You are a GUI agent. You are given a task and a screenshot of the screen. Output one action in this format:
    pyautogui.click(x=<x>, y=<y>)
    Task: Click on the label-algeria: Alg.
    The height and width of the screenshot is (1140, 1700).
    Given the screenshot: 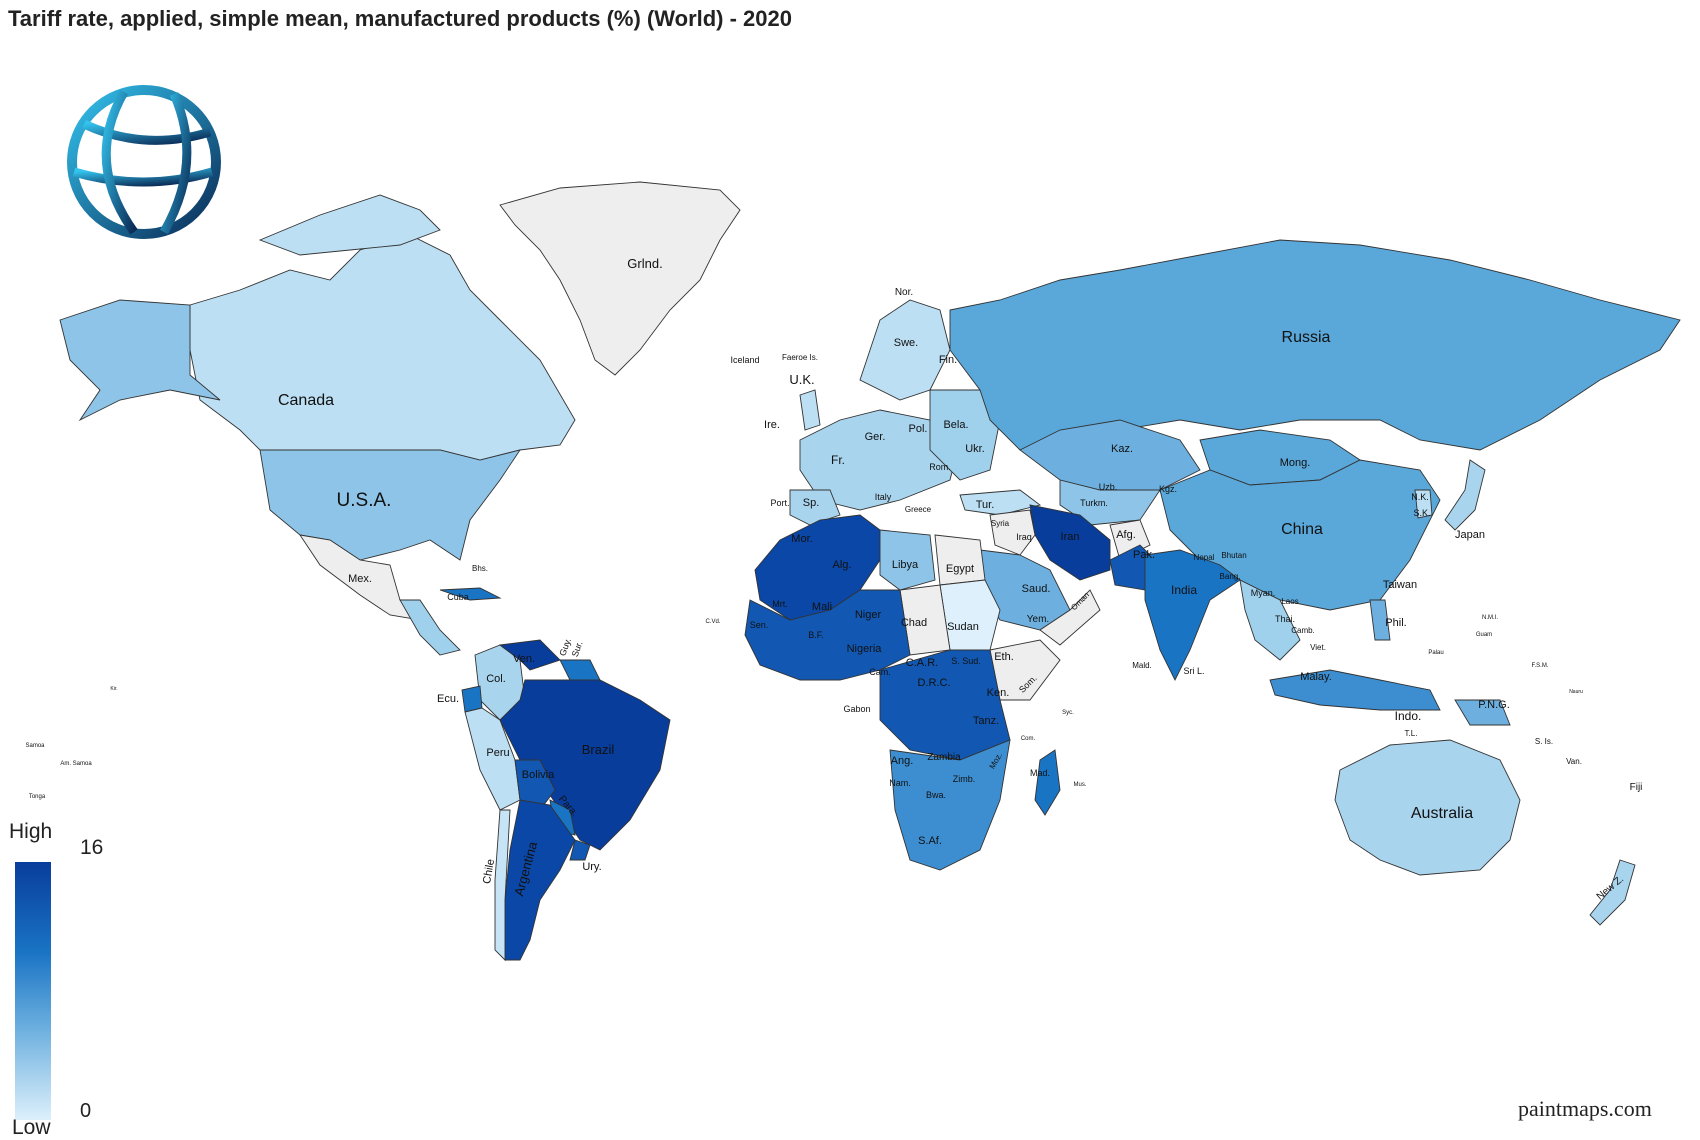 What is the action you would take?
    pyautogui.click(x=842, y=565)
    